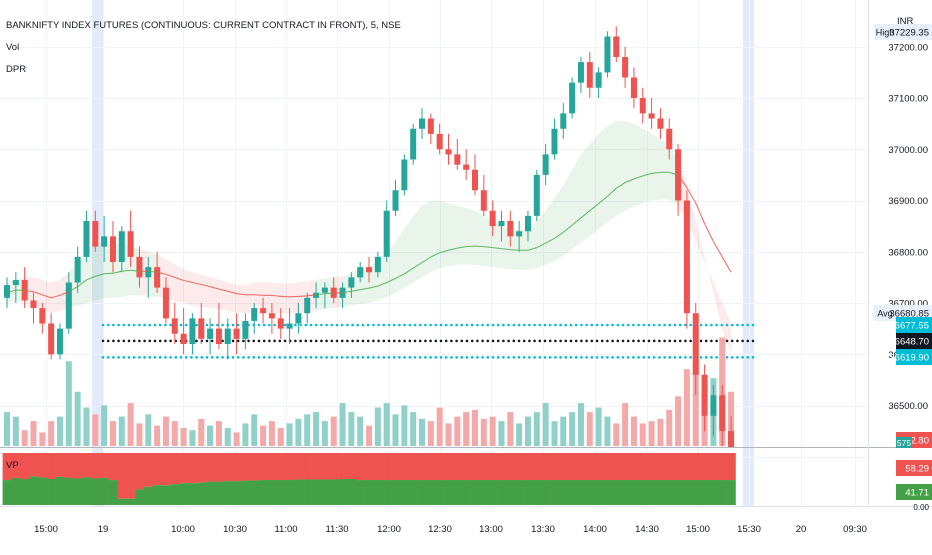 The width and height of the screenshot is (932, 555). I want to click on vp-indicator-label: VP, so click(12, 465).